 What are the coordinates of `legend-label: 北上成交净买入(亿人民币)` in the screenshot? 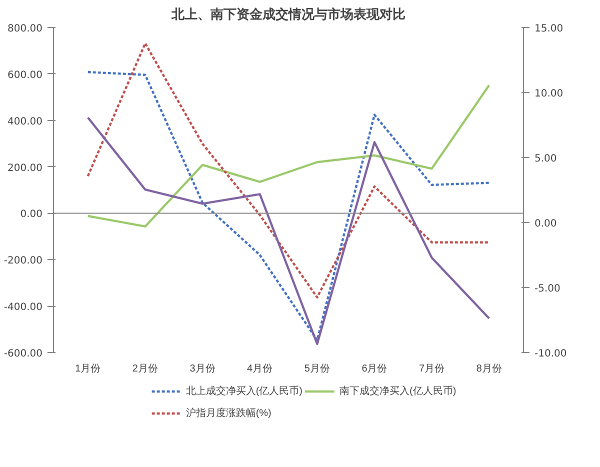 It's located at (244, 391).